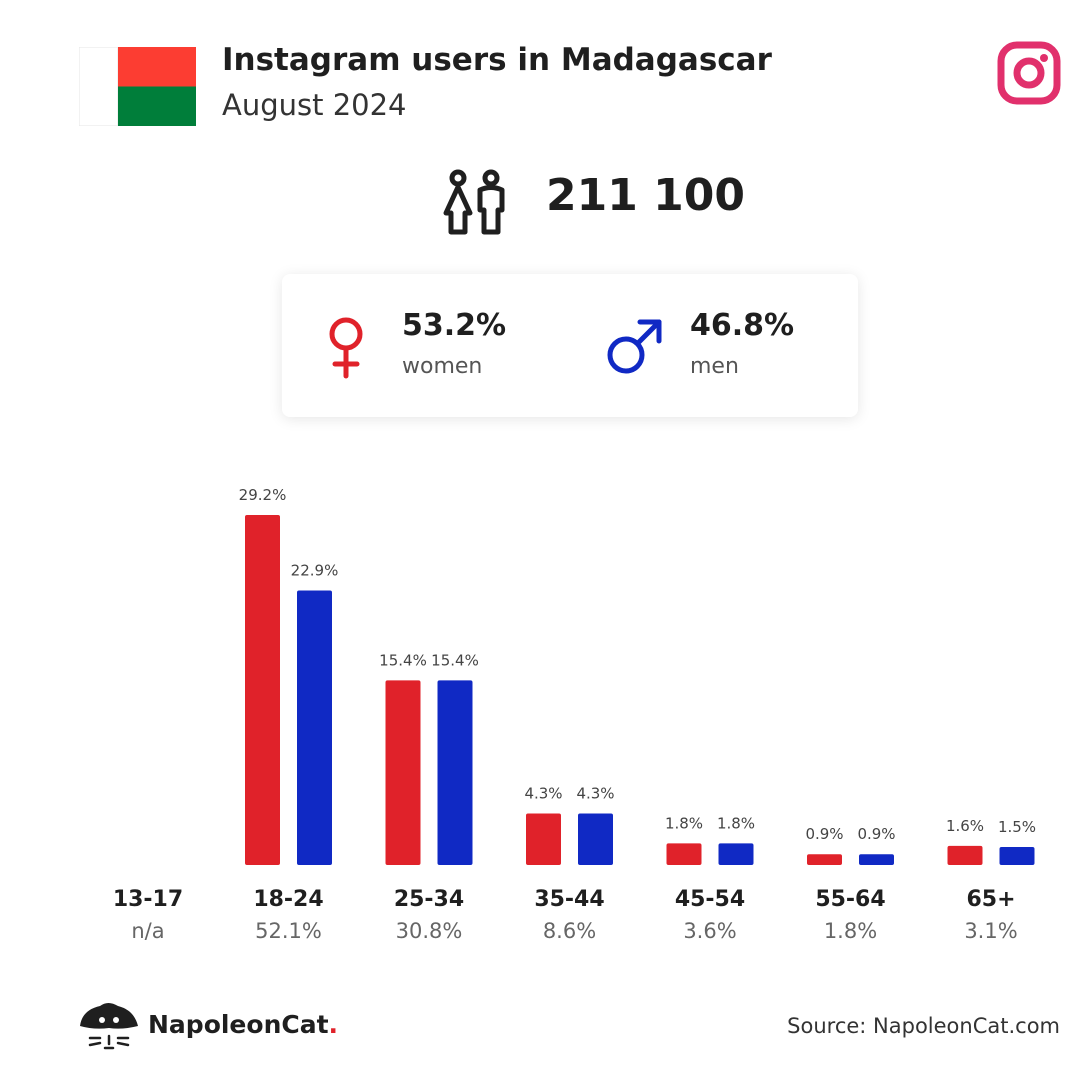 Image resolution: width=1080 pixels, height=1080 pixels. What do you see at coordinates (148, 899) in the screenshot?
I see `age-group-label: 13-17` at bounding box center [148, 899].